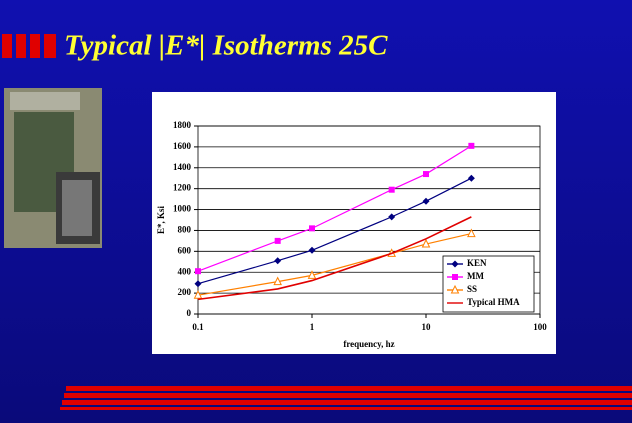 Image resolution: width=632 pixels, height=423 pixels. Describe the element at coordinates (182, 209) in the screenshot. I see `y-tick-label: 1000` at that location.